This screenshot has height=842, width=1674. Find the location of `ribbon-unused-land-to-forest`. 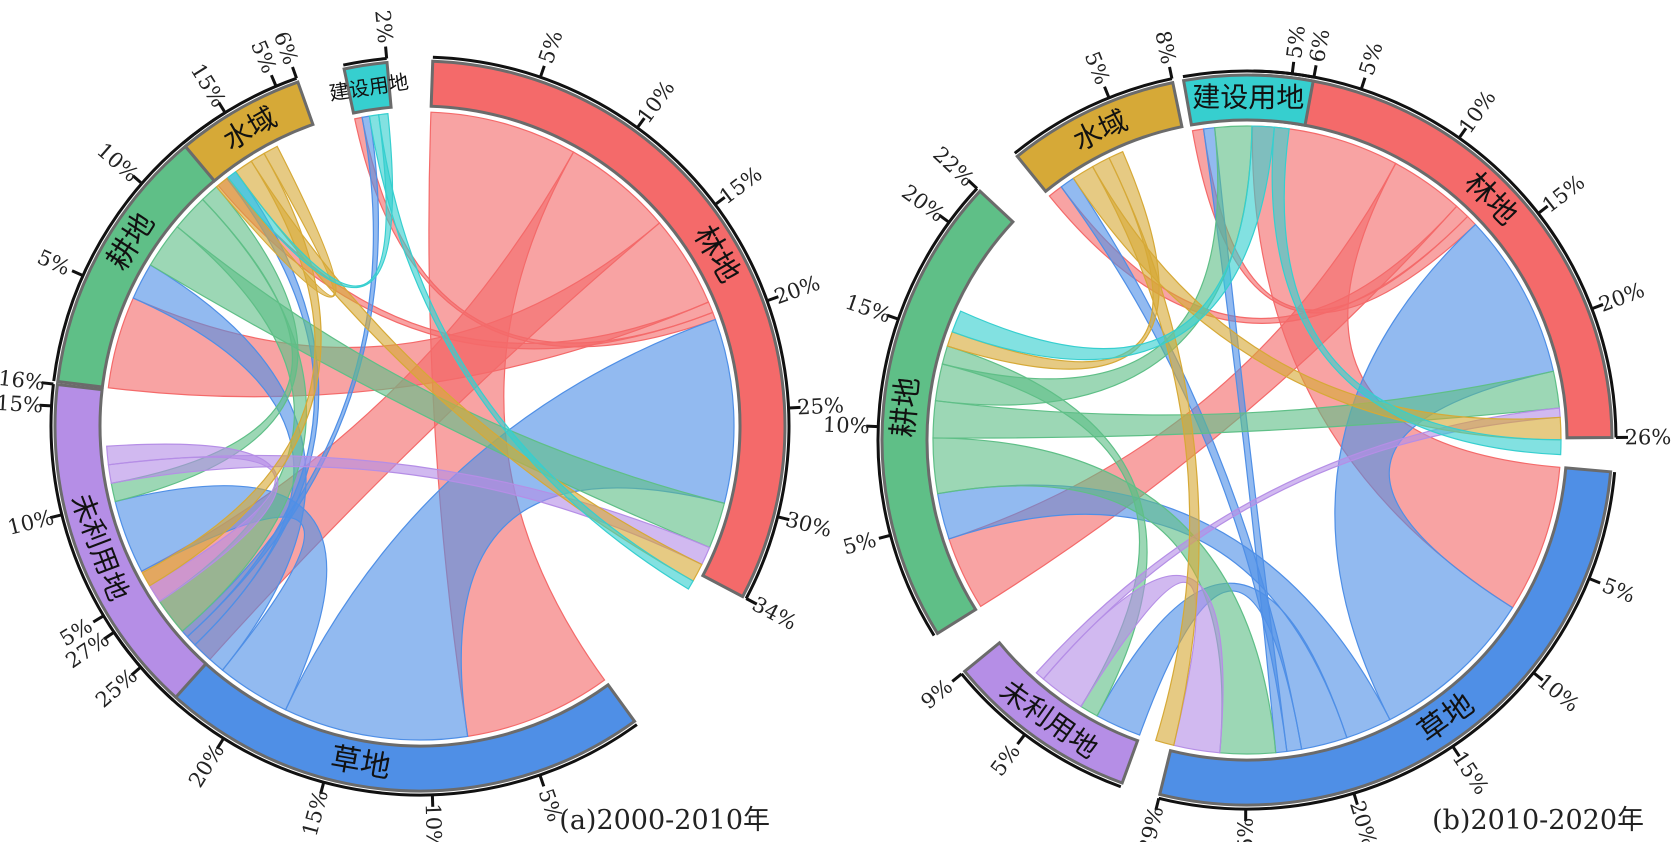

ribbon-unused-land-to-forest is located at coordinates (1298, 543).